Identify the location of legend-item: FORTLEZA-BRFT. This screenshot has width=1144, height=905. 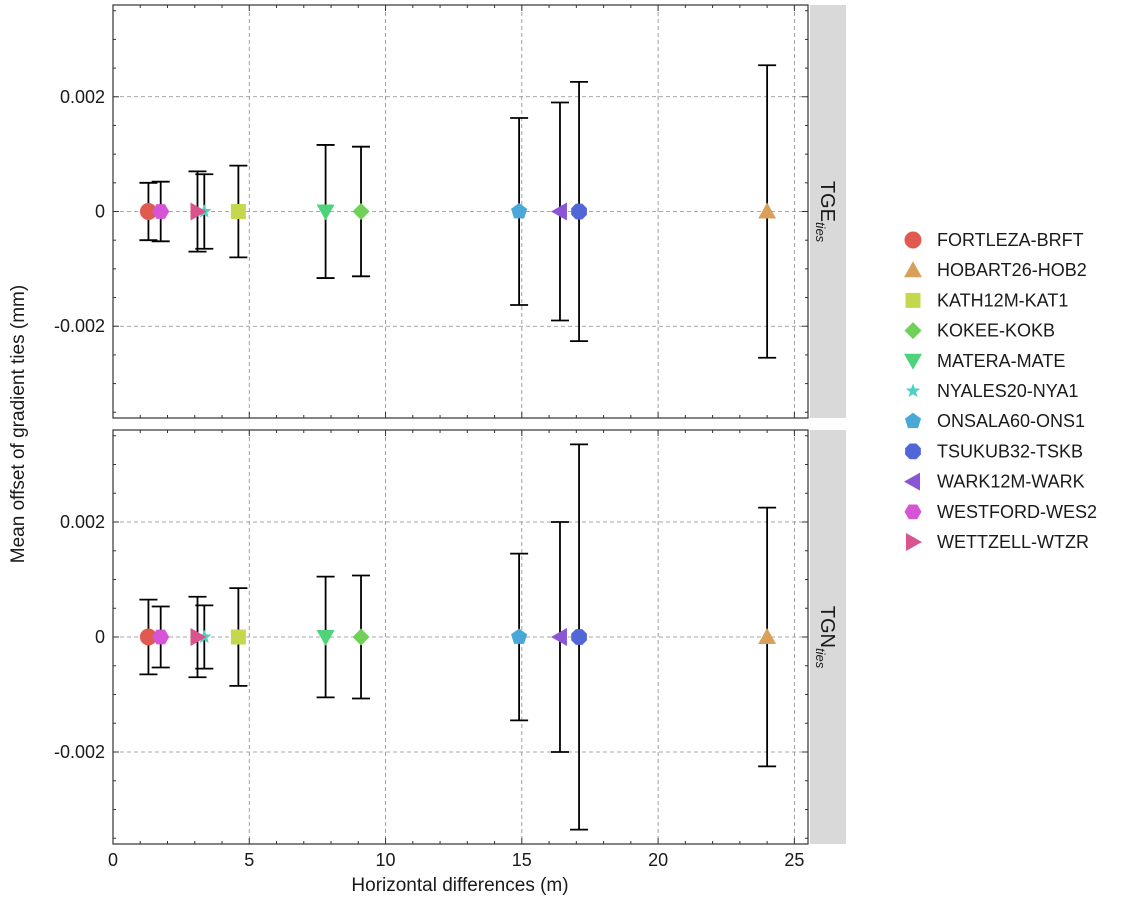
(994, 240).